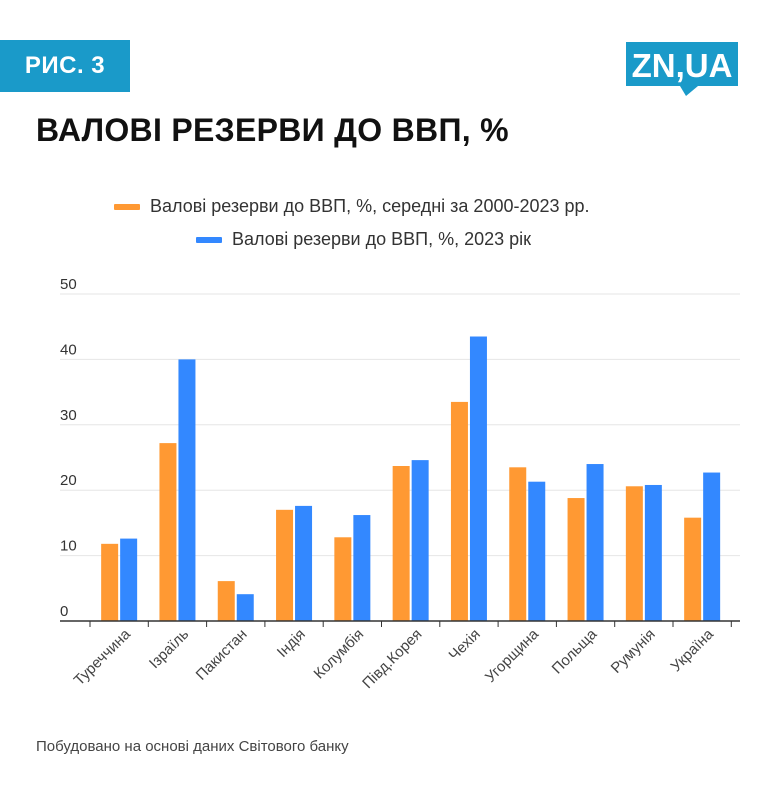  Describe the element at coordinates (382, 239) in the screenshot. I see `legend-label-2023: Валові резерви до ВВП, %, 2023 рік` at that location.